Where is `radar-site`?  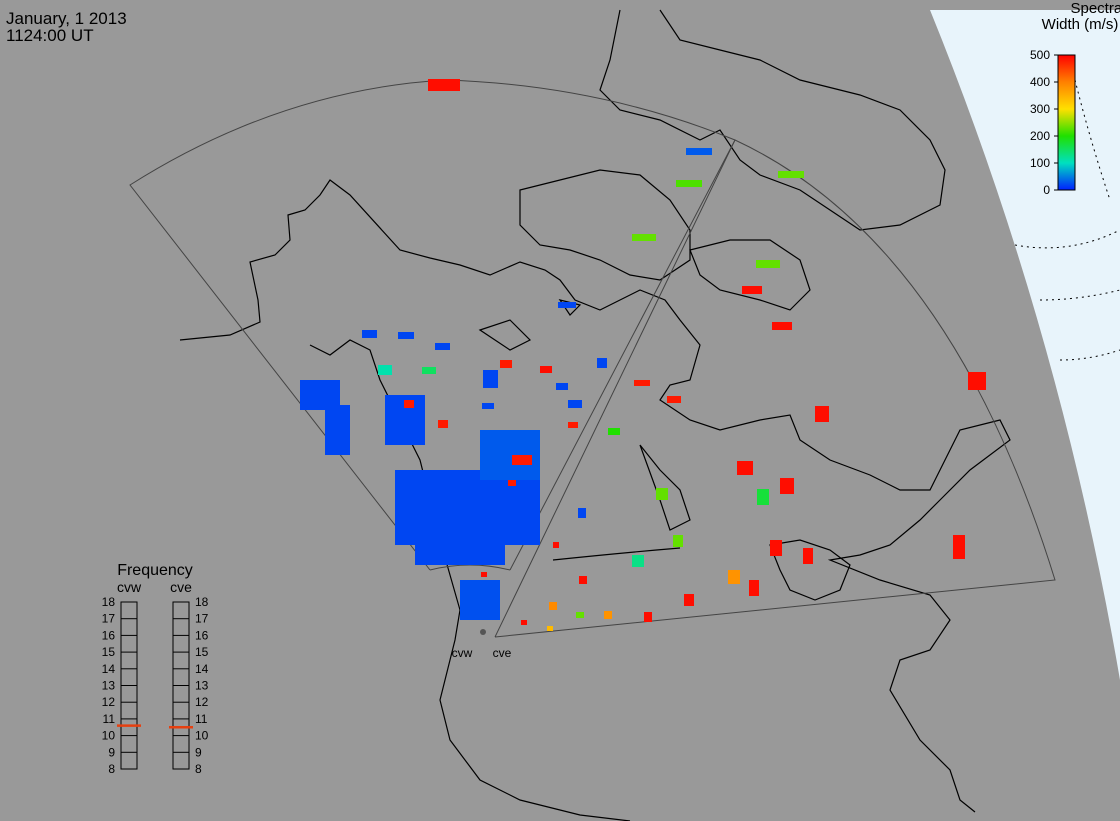
radar-site is located at coordinates (483, 632).